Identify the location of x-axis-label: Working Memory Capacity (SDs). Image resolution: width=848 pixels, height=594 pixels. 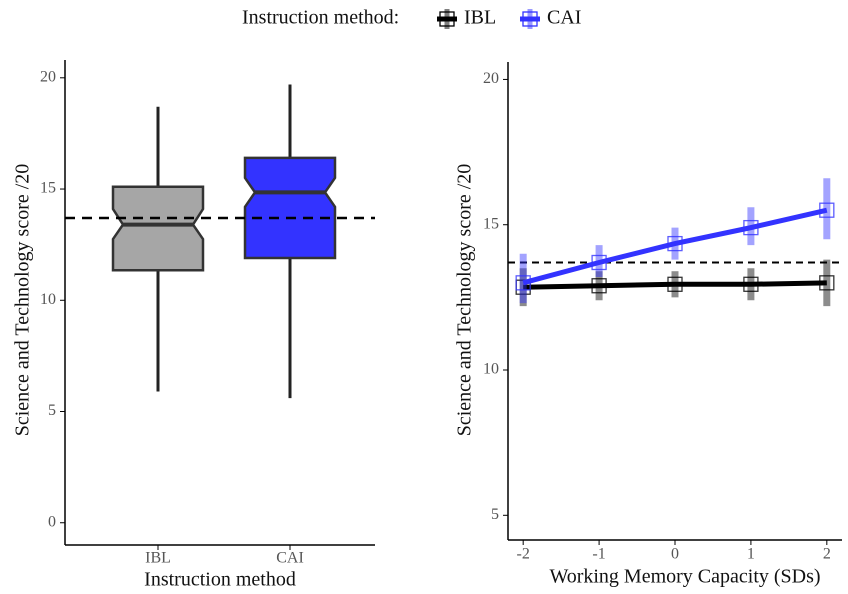
(684, 577).